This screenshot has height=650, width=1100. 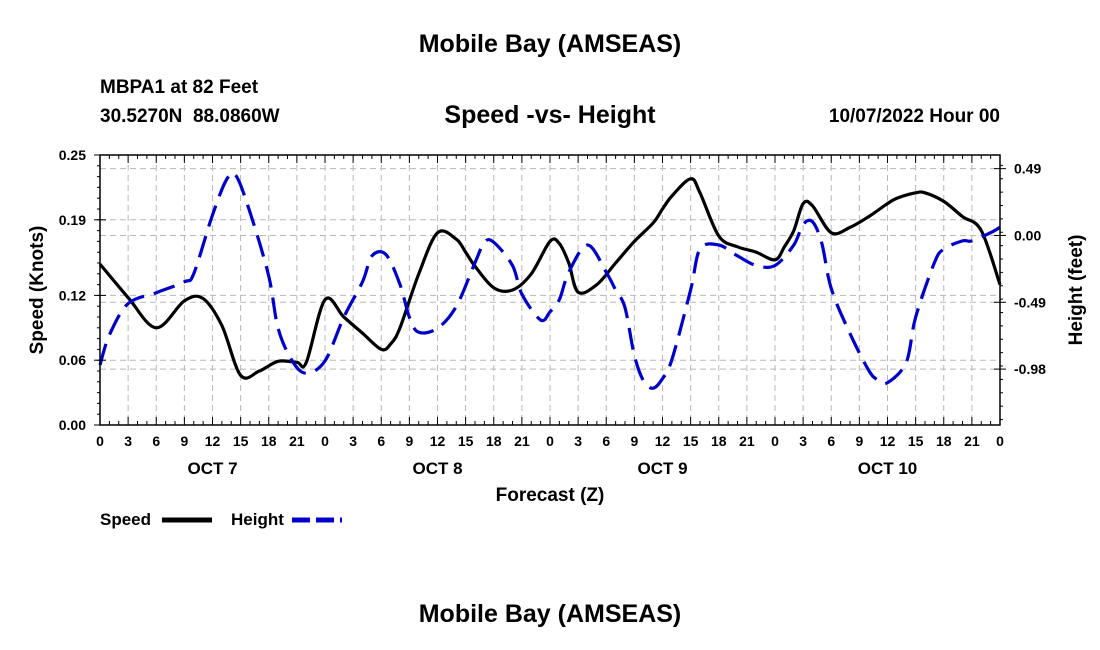 What do you see at coordinates (550, 44) in the screenshot?
I see `page-title: Mobile Bay (AMSEAS)` at bounding box center [550, 44].